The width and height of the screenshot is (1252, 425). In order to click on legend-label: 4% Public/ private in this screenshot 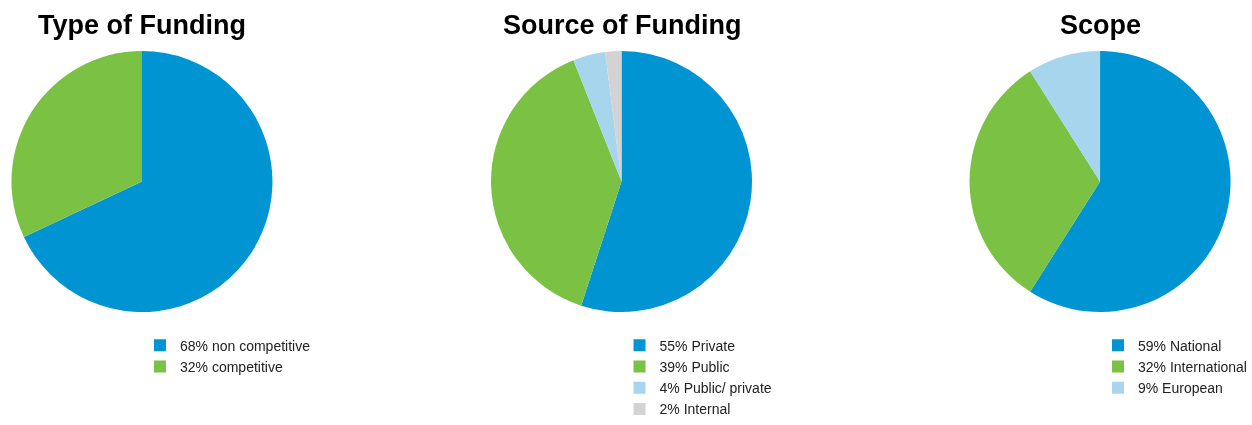, I will do `click(715, 388)`.